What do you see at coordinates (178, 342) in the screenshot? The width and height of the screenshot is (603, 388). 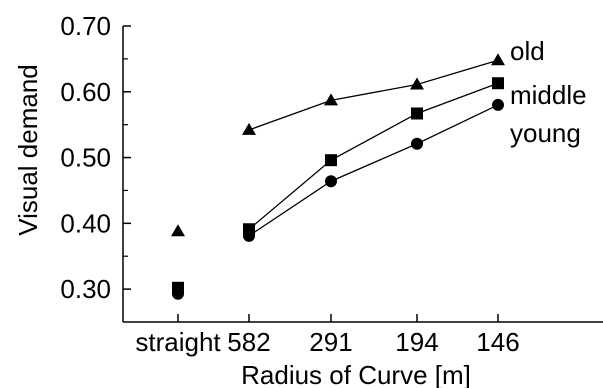 I see `x-tick-label-straight: straight` at bounding box center [178, 342].